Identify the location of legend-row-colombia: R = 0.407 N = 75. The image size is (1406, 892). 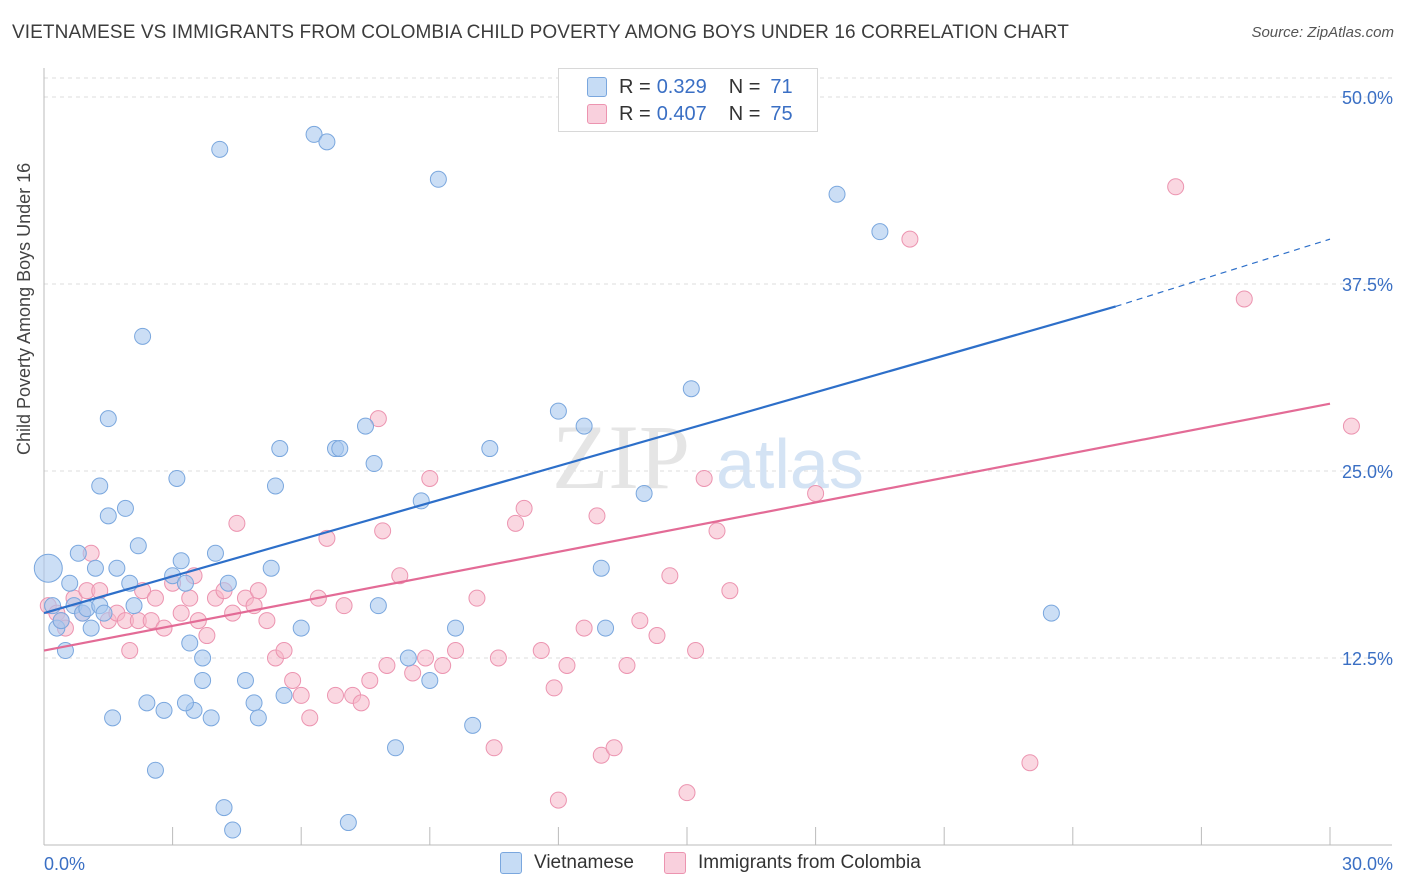
(690, 114).